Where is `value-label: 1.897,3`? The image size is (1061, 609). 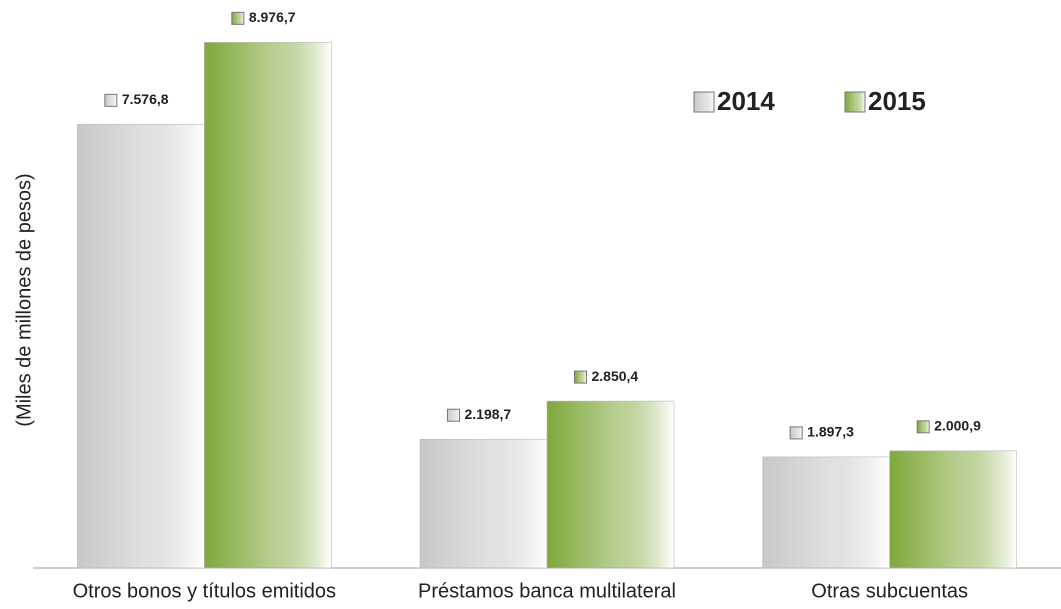
value-label: 1.897,3 is located at coordinates (830, 432).